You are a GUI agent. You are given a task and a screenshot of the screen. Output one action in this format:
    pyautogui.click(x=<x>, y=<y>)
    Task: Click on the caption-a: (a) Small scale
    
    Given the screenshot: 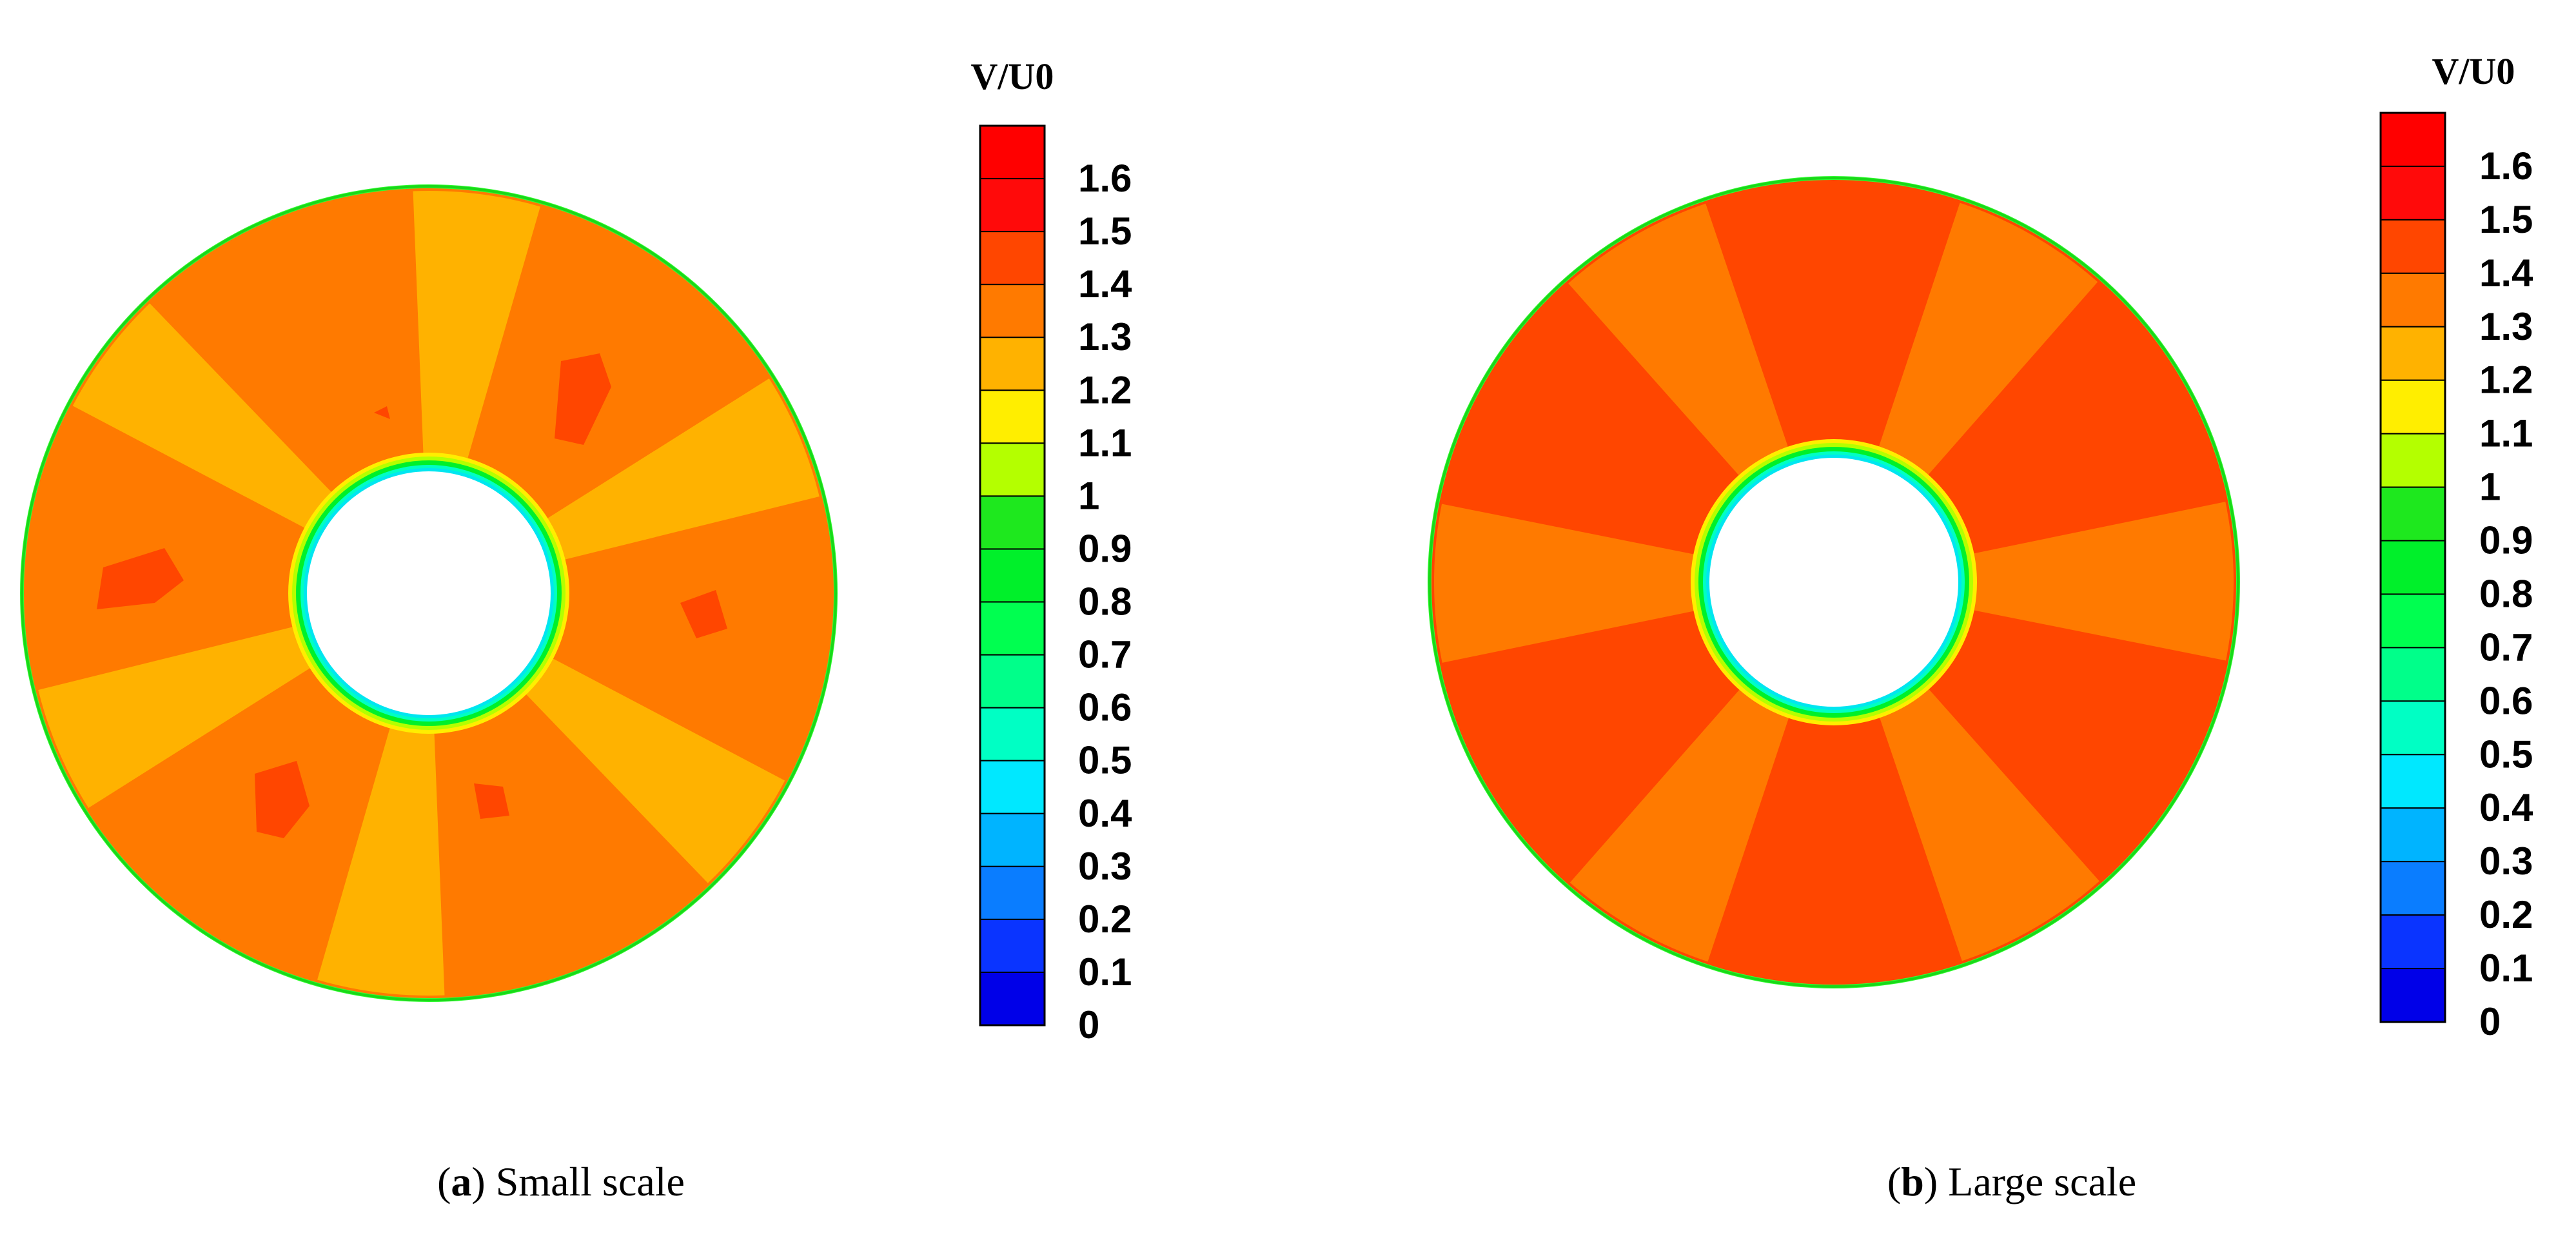 What is the action you would take?
    pyautogui.click(x=561, y=1181)
    